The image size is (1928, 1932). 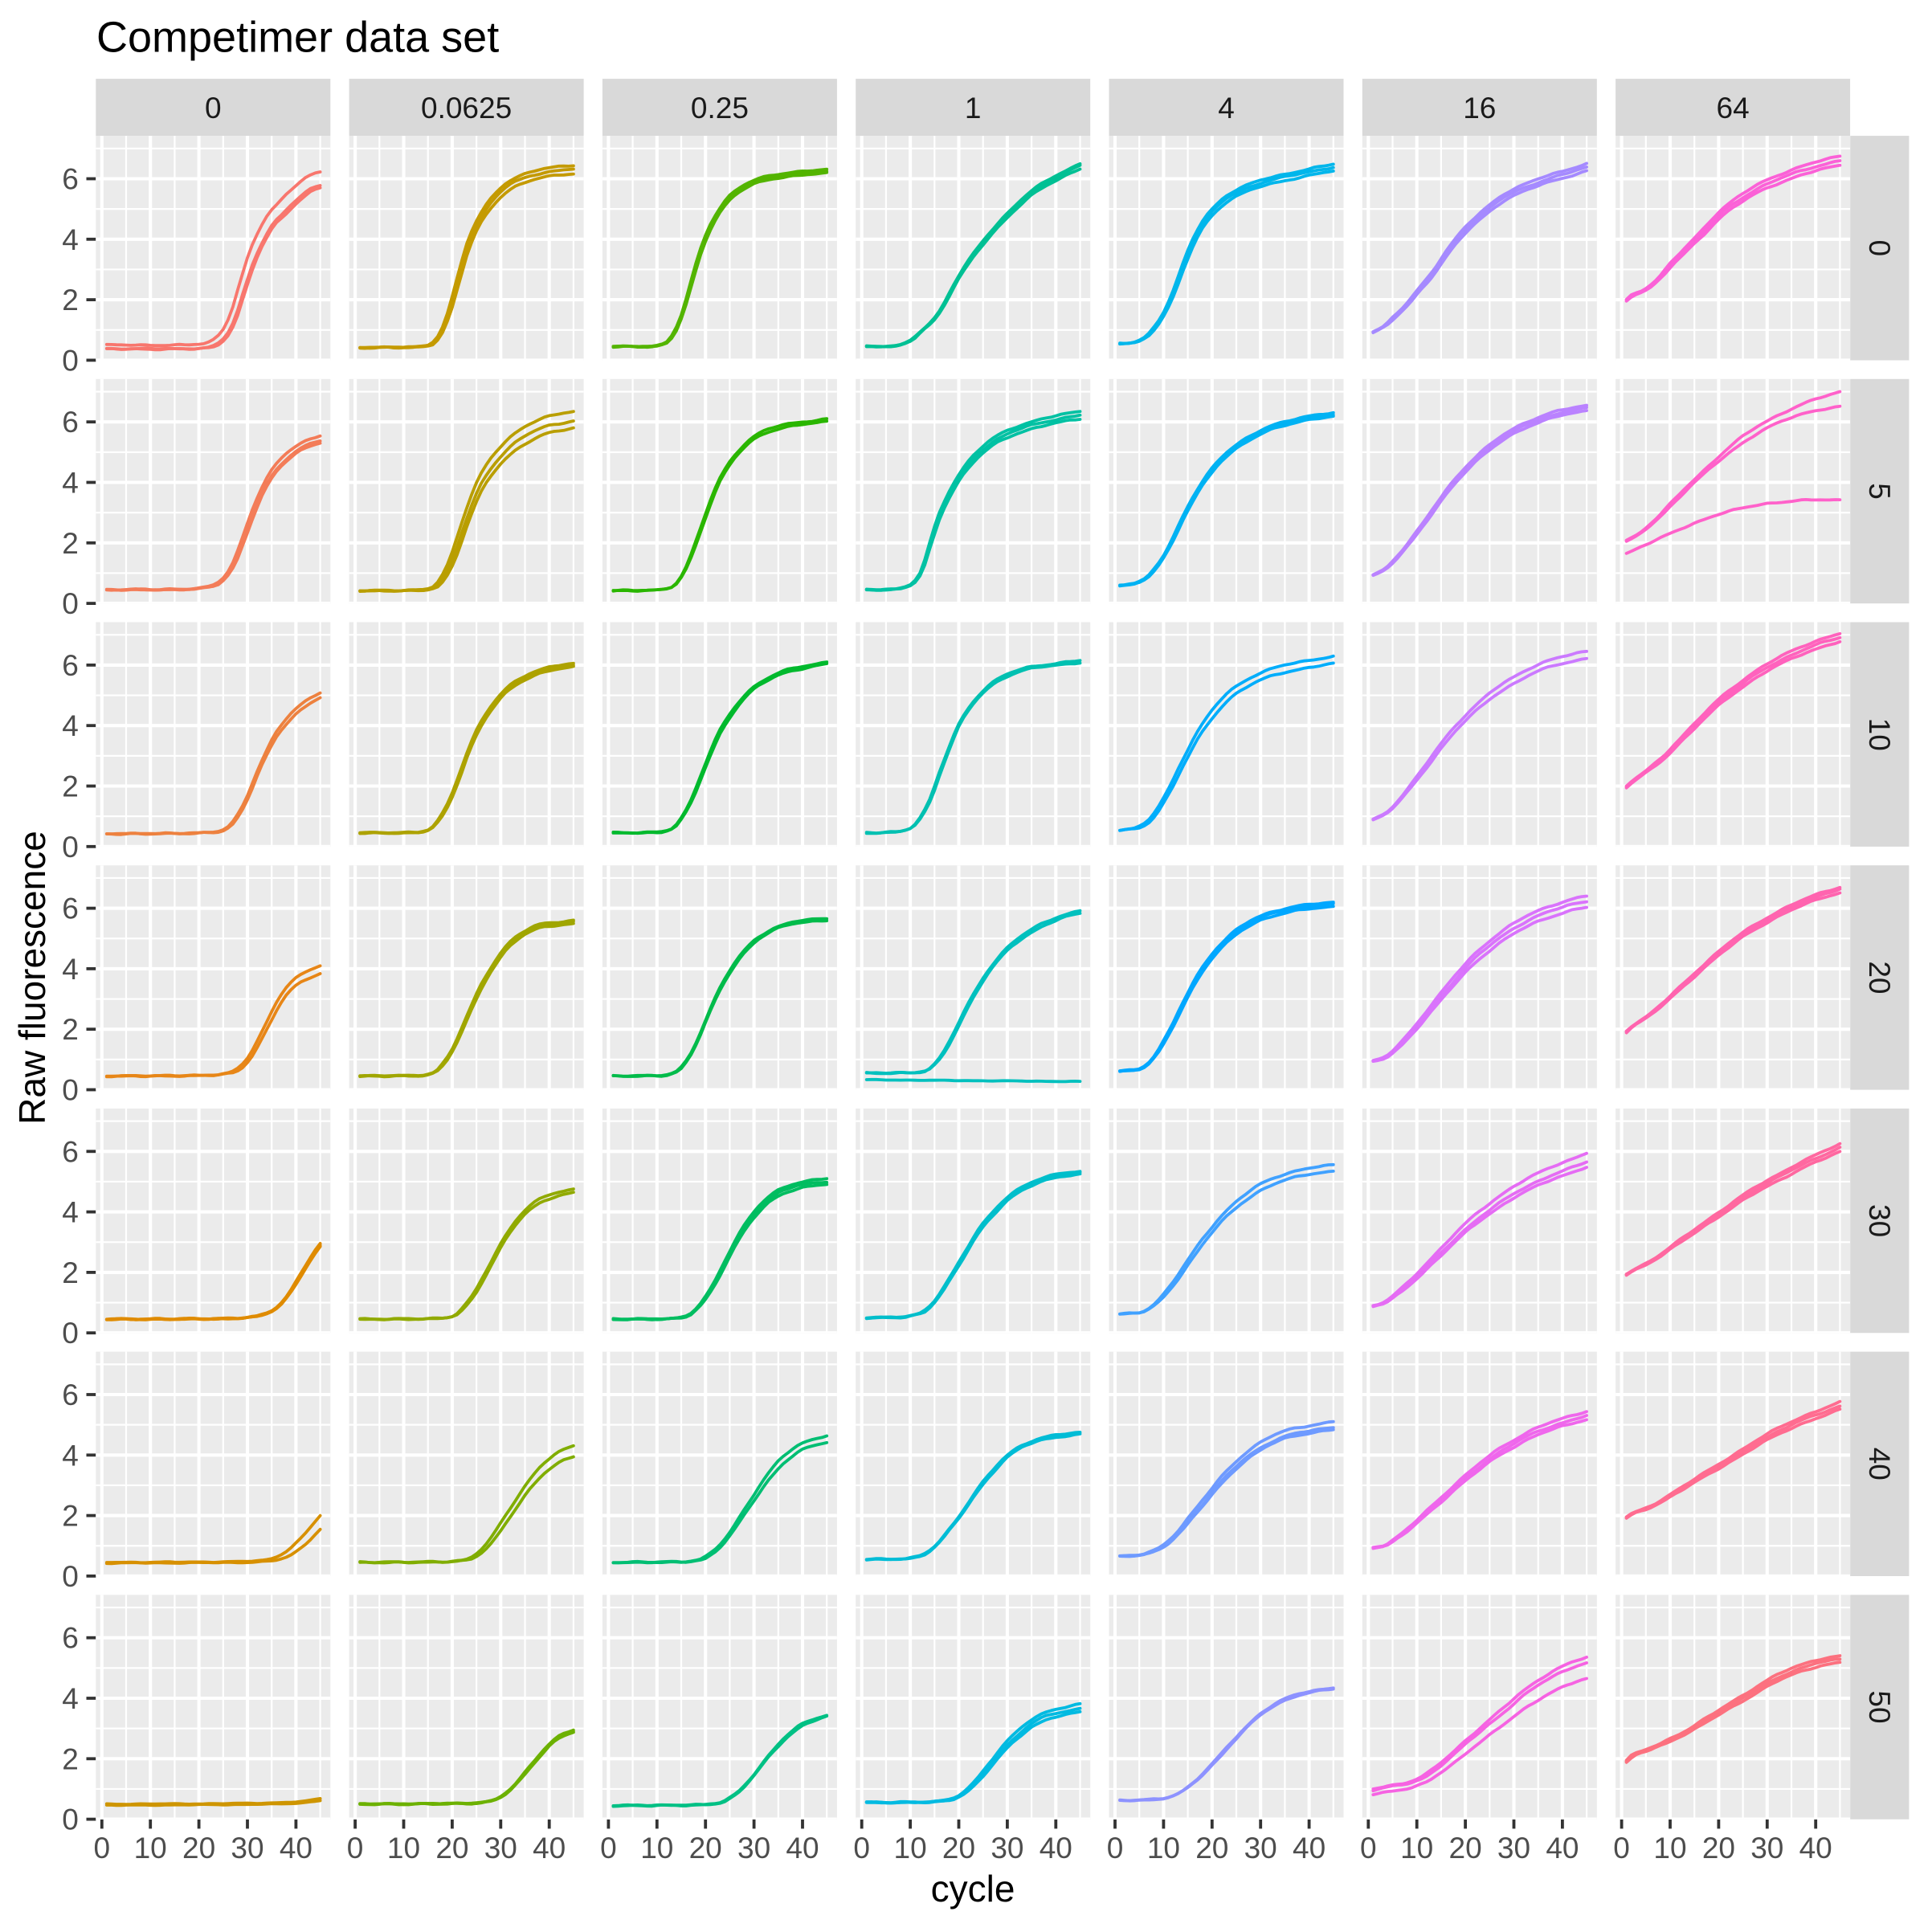 I want to click on svg-text: 50, so click(x=1879, y=1706).